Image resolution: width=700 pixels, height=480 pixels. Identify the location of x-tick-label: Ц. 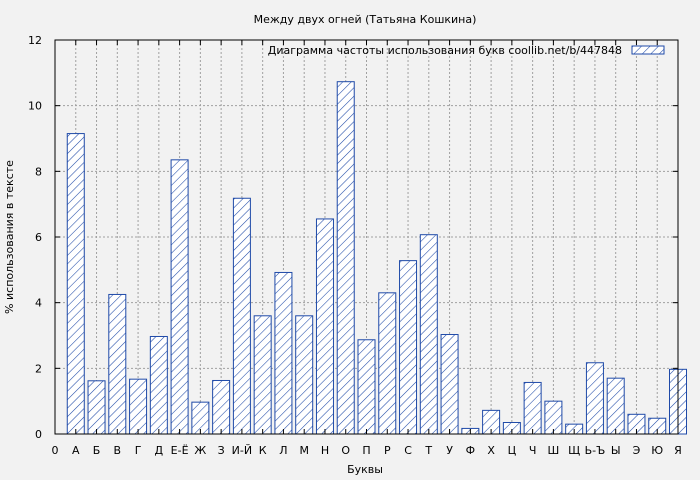
(512, 450).